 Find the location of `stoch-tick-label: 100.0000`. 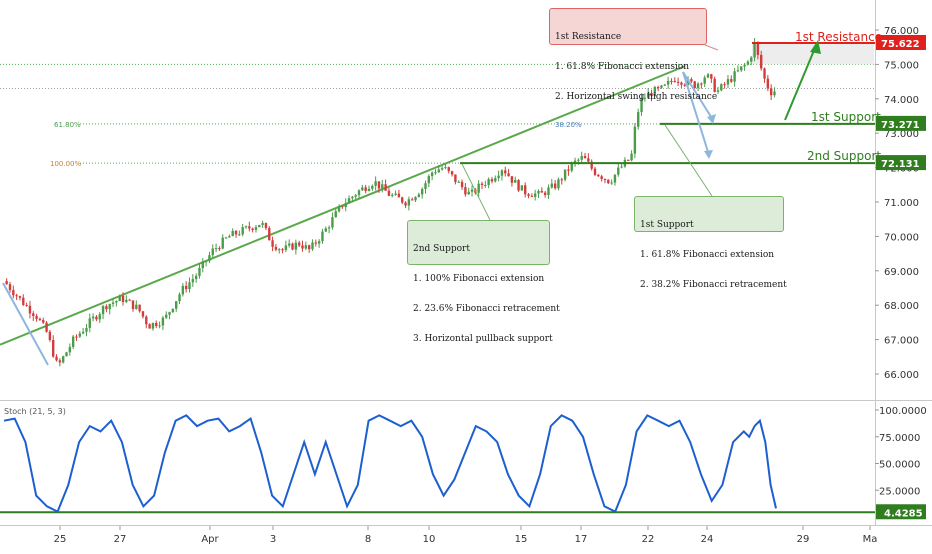

stoch-tick-label: 100.0000 is located at coordinates (903, 411).